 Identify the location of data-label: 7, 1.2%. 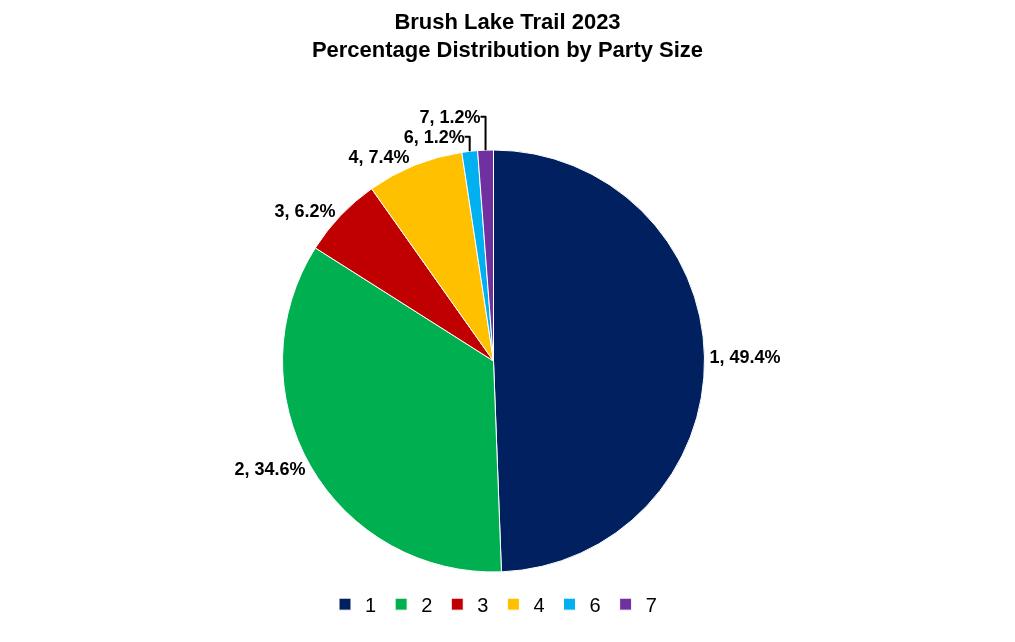
(450, 116).